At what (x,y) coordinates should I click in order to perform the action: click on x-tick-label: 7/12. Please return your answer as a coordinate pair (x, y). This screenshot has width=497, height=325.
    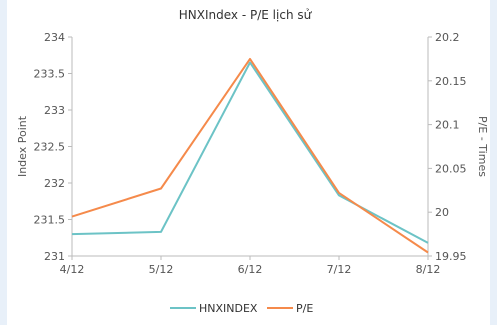
    Looking at the image, I should click on (339, 269).